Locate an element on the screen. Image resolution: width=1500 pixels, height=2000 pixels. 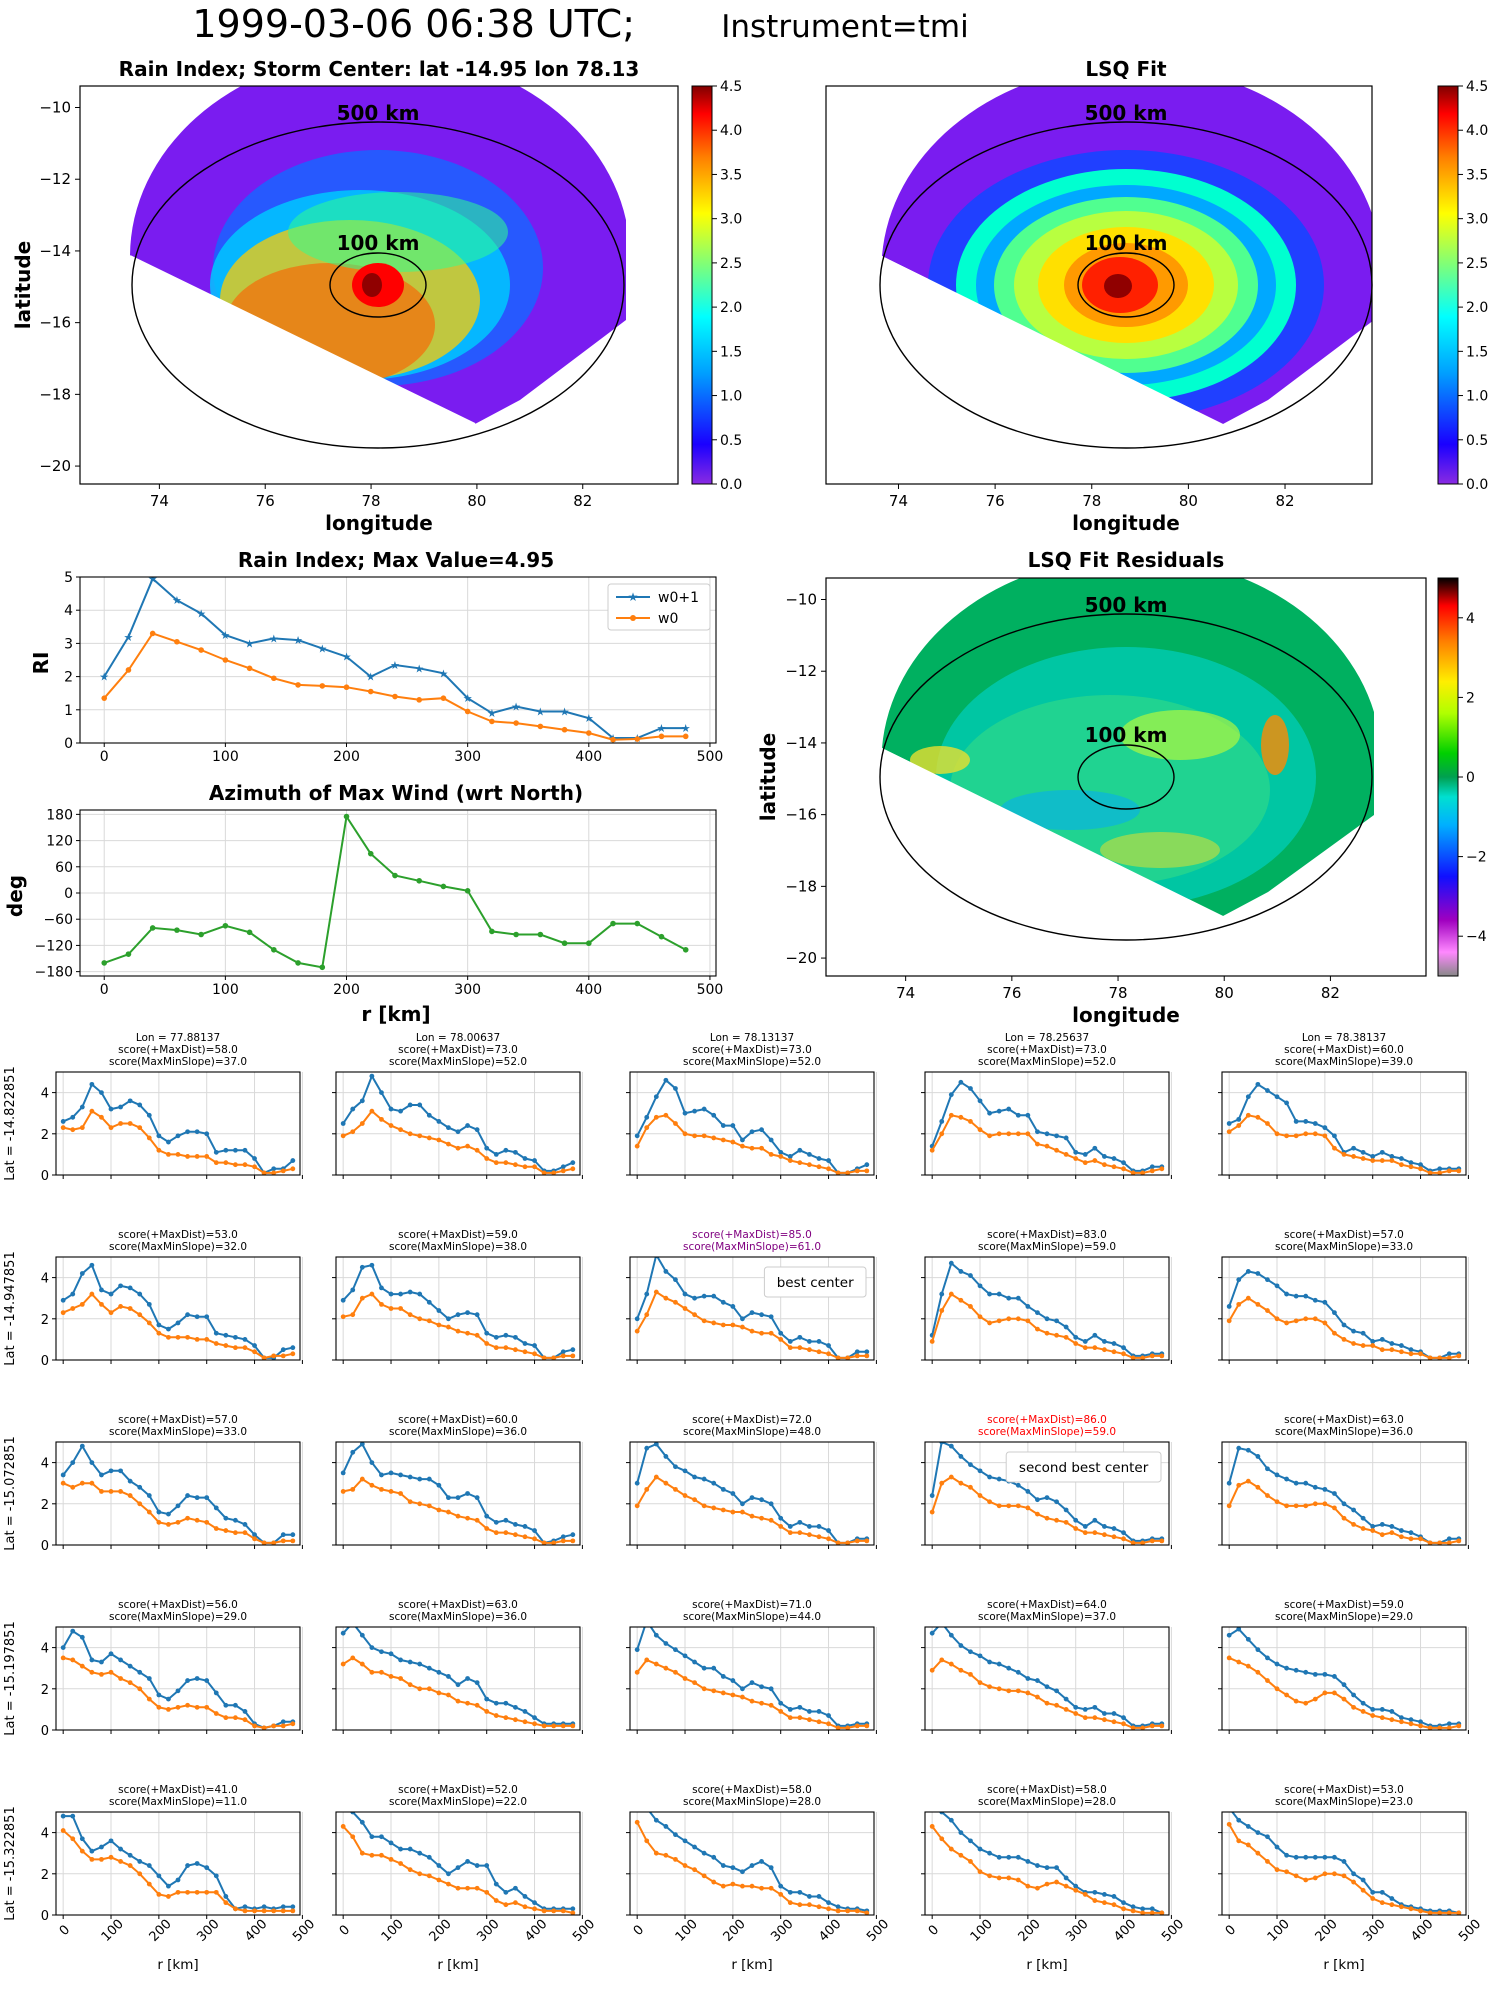
plot-frame is located at coordinates (1344, 1308).